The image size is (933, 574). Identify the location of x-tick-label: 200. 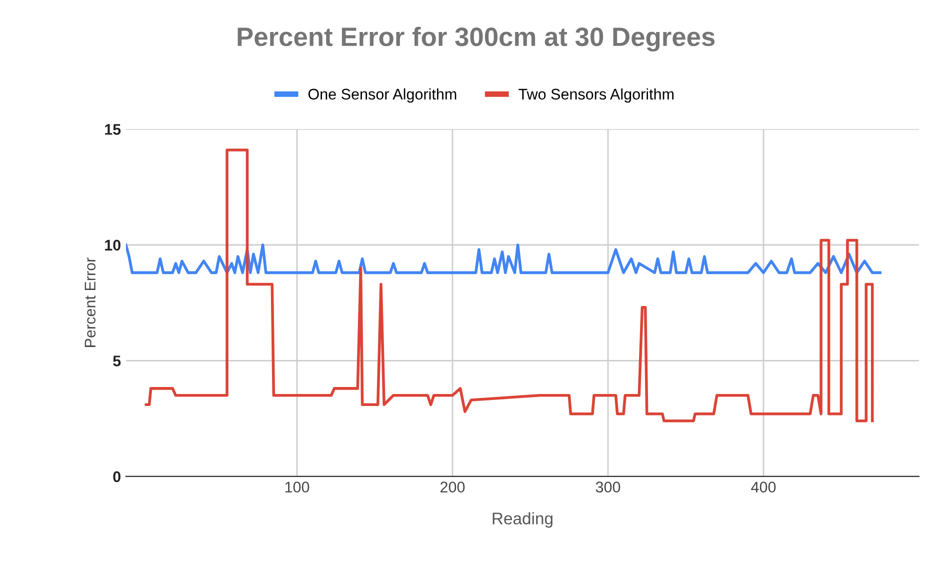
(452, 487).